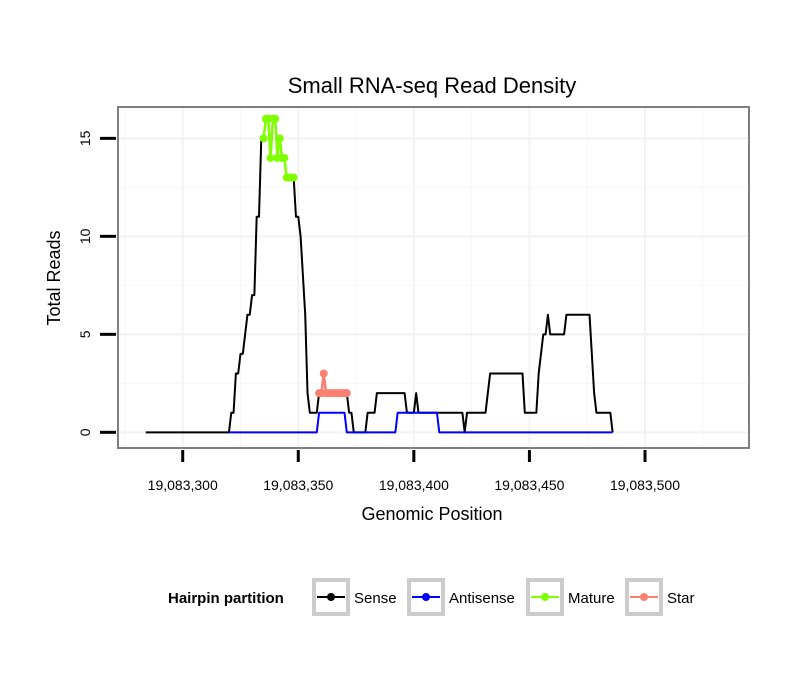  I want to click on series-line-antisense, so click(420, 422).